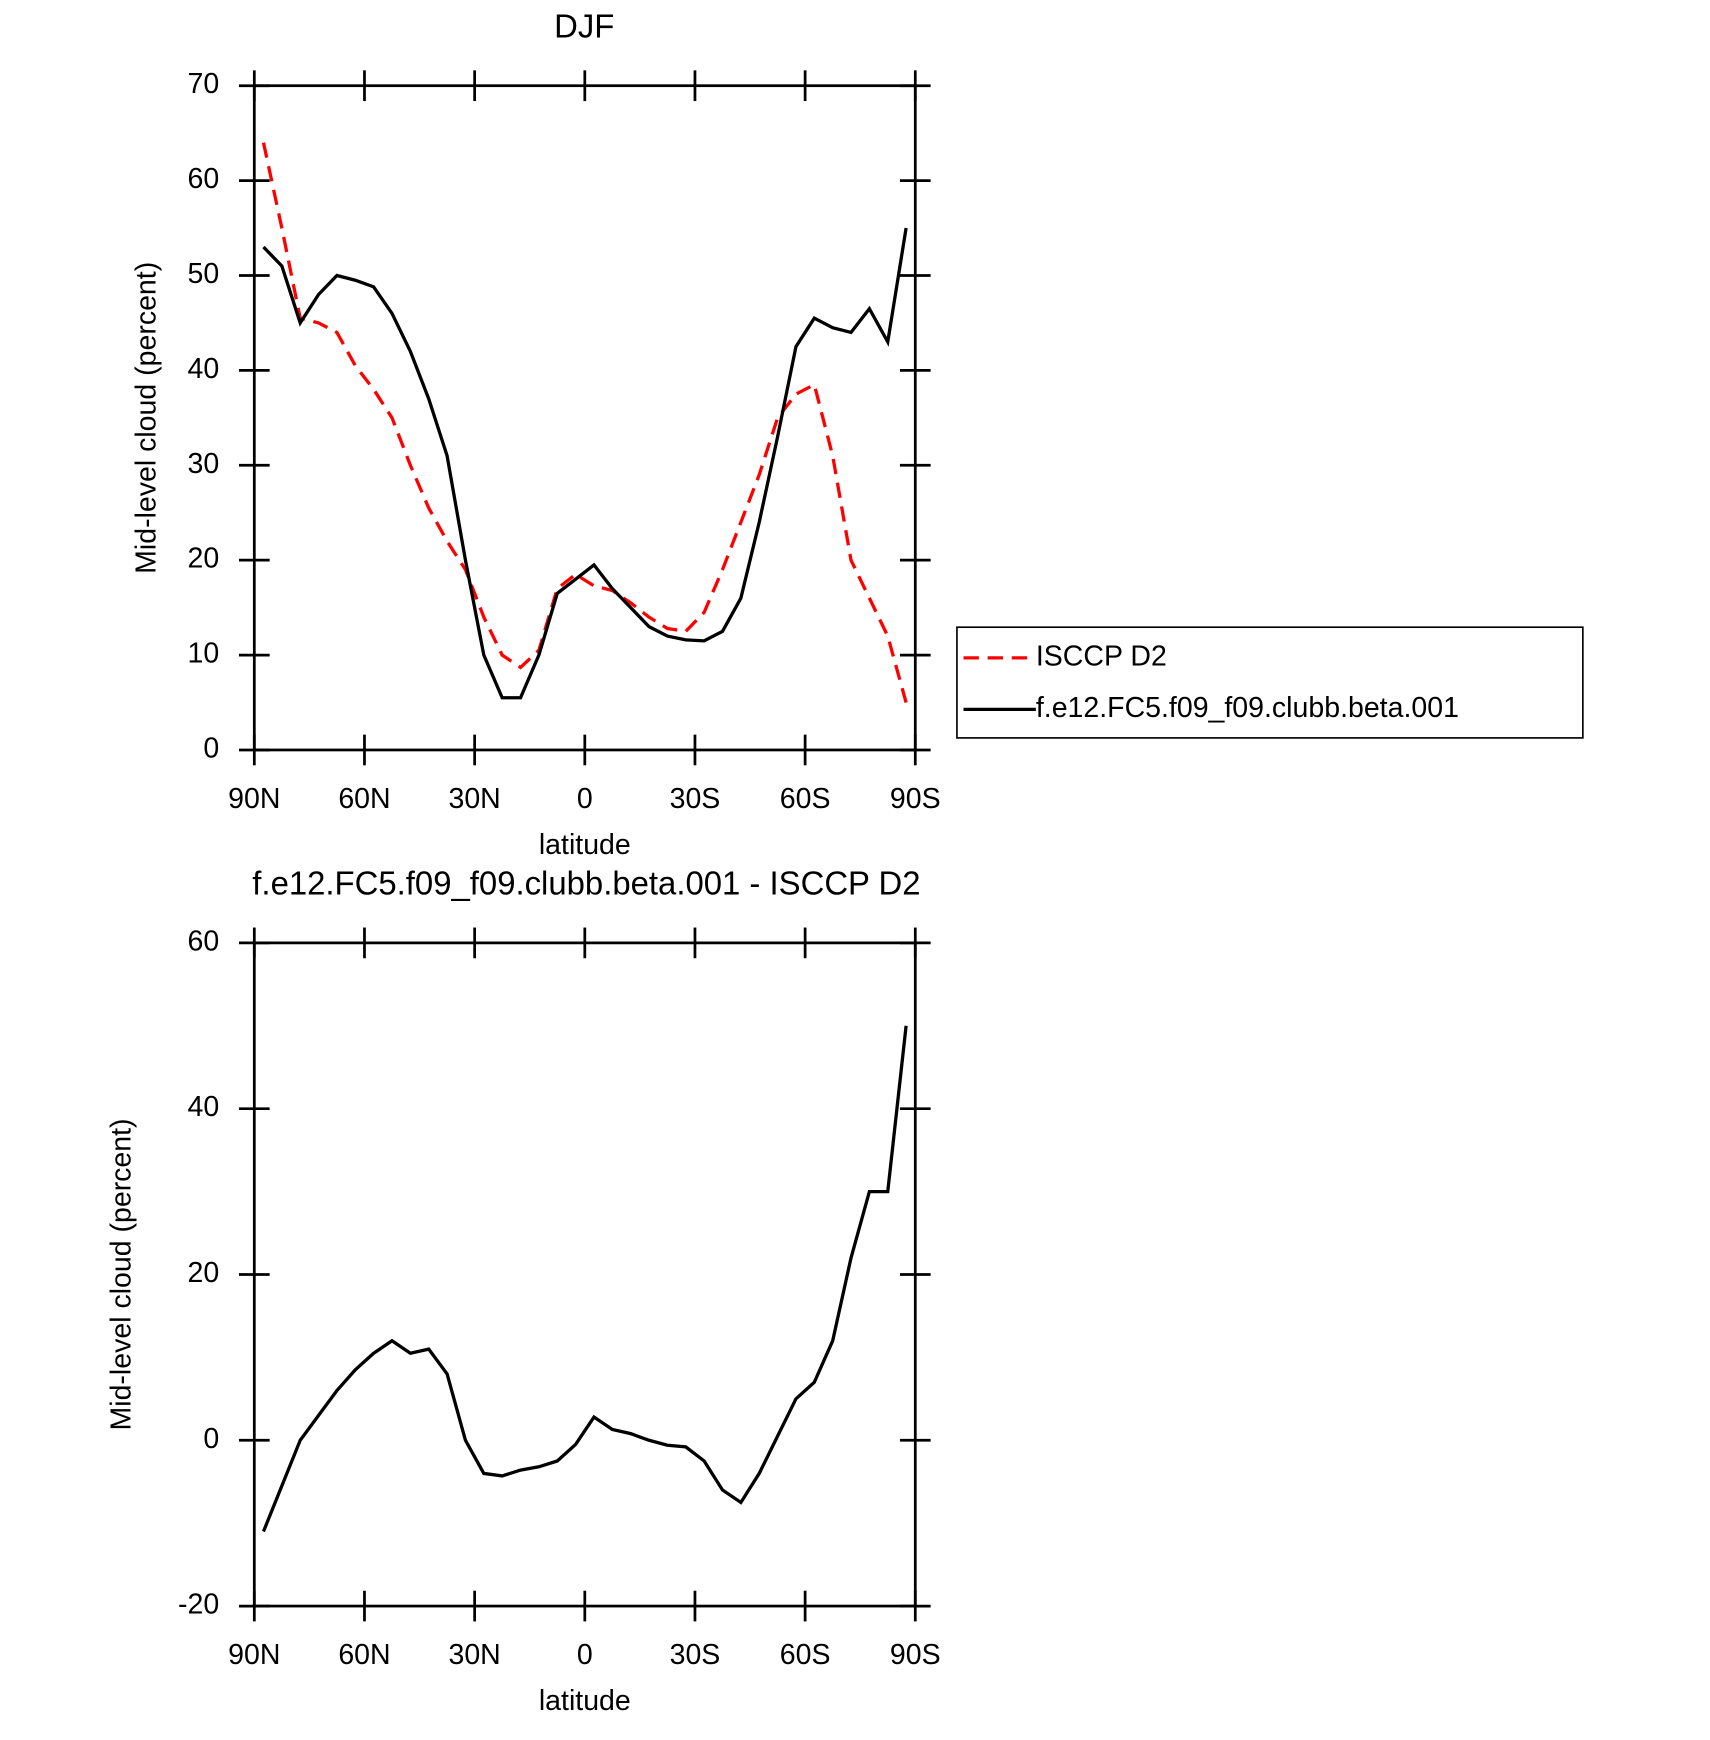  What do you see at coordinates (1101, 656) in the screenshot?
I see `legend-label: ISCCP D2` at bounding box center [1101, 656].